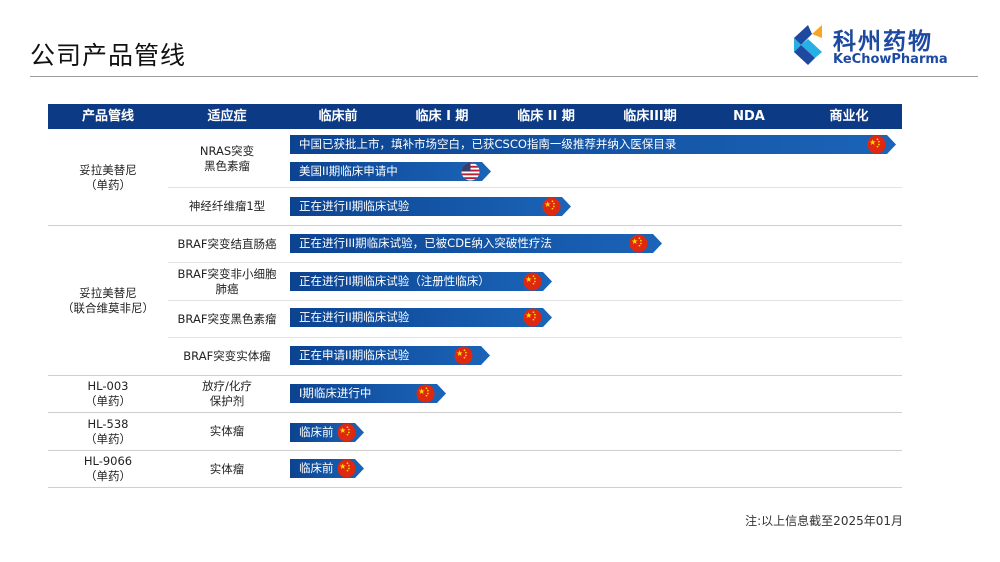 This screenshot has width=1000, height=562. What do you see at coordinates (227, 281) in the screenshot?
I see `indication-cell: BRAF突变非小细胞 肺癌` at bounding box center [227, 281].